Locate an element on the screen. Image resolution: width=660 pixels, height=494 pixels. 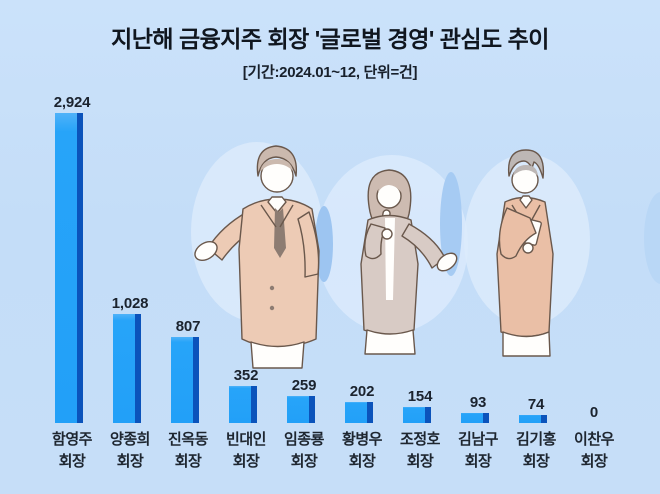
category-label: 임종룡 회장 is located at coordinates (304, 450).